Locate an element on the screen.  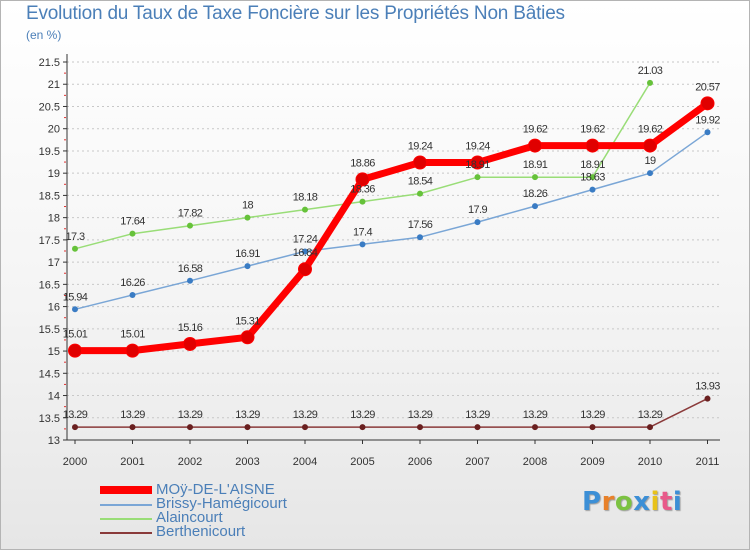
data-label: 17.24 is located at coordinates (305, 239).